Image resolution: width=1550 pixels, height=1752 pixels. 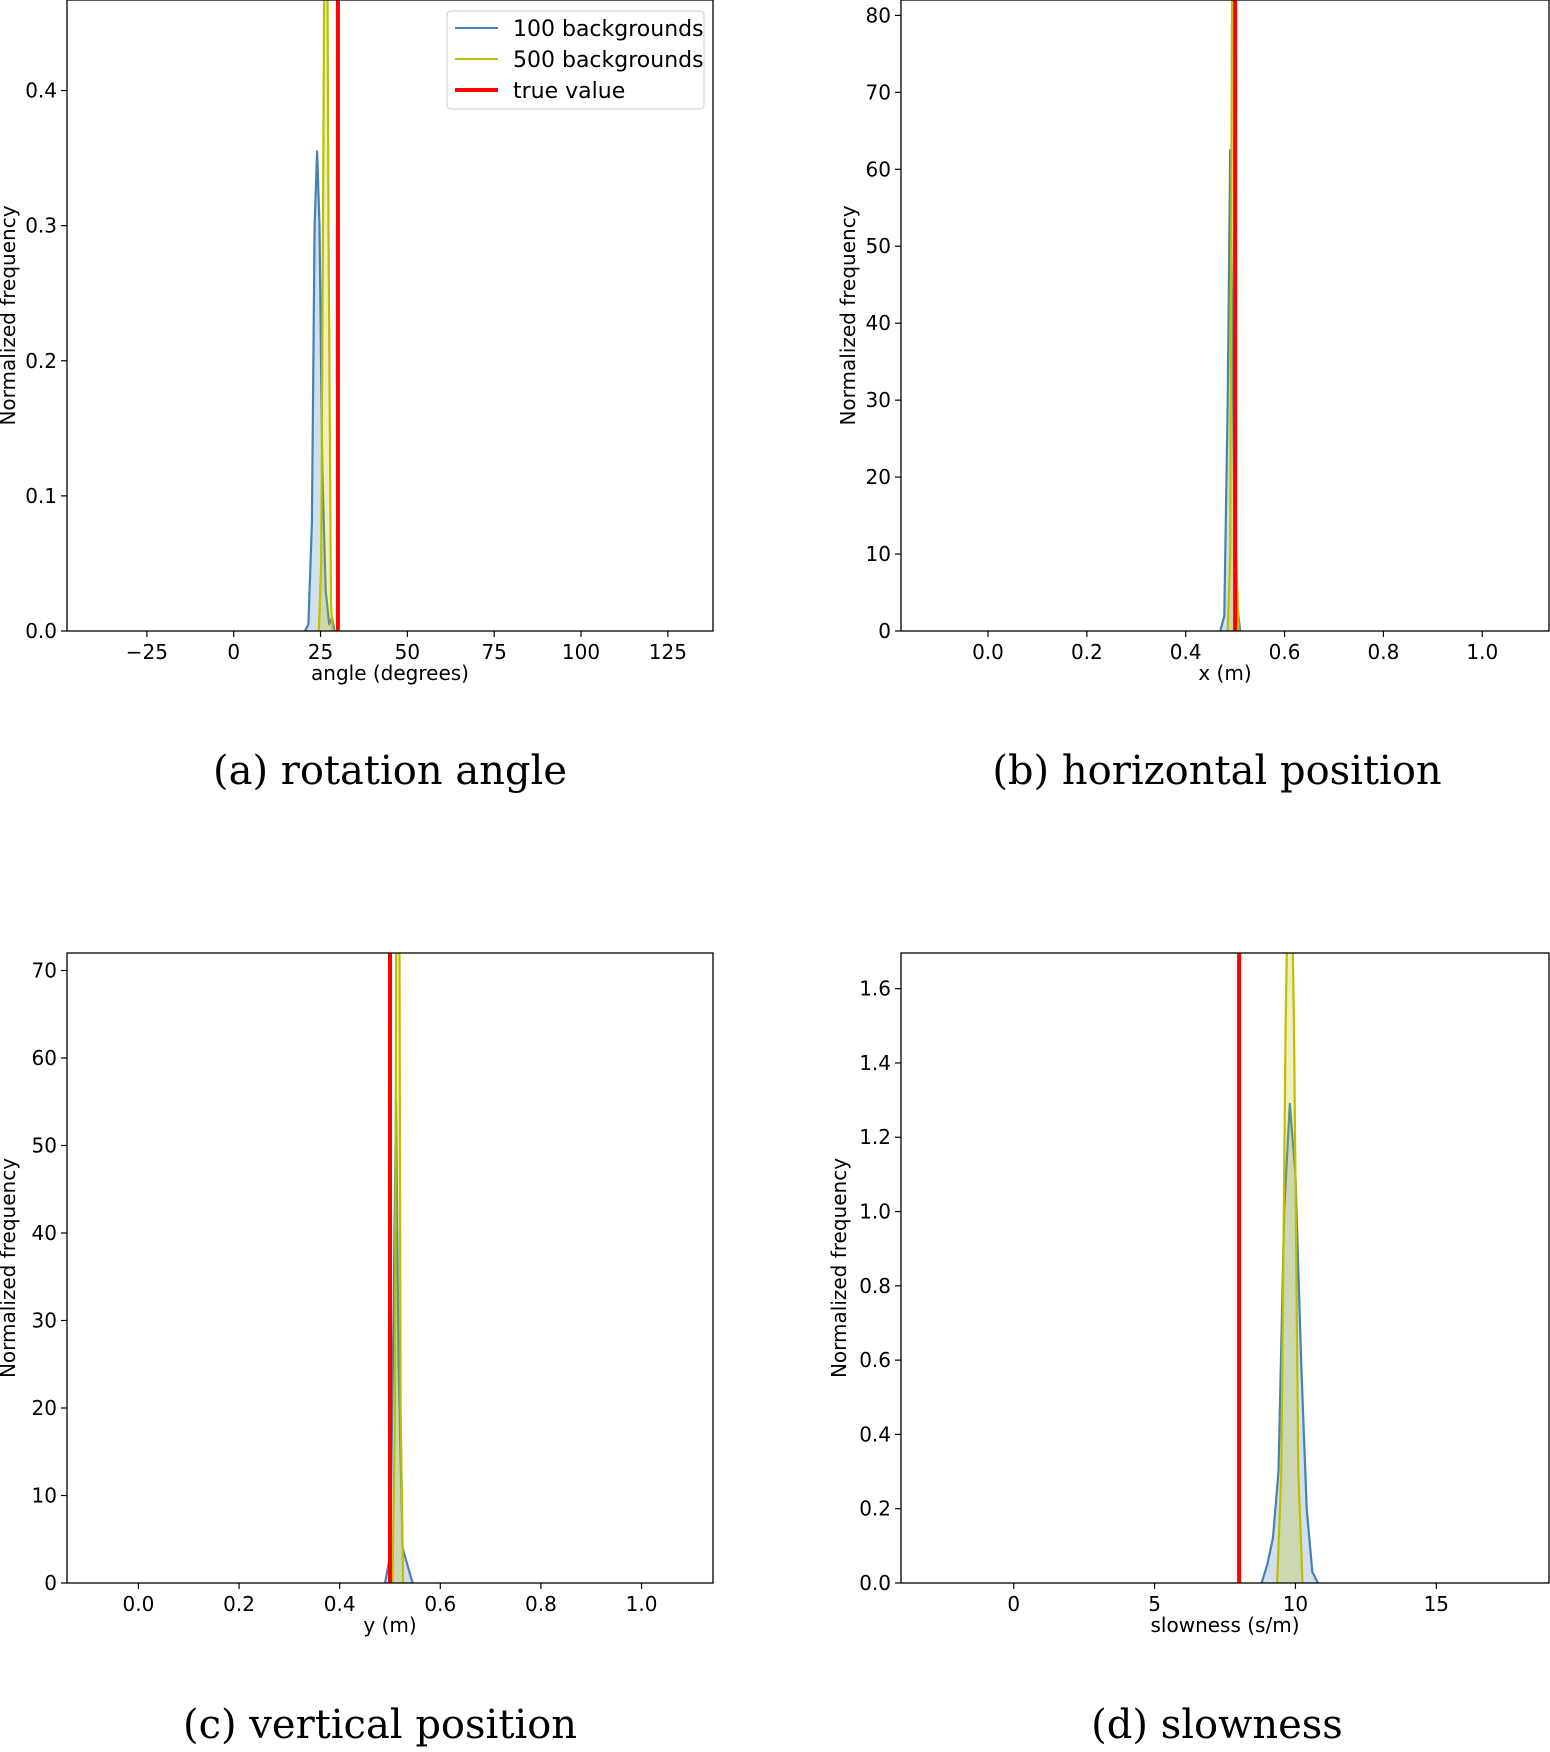 What do you see at coordinates (41, 496) in the screenshot?
I see `y-tick-label: 0.1` at bounding box center [41, 496].